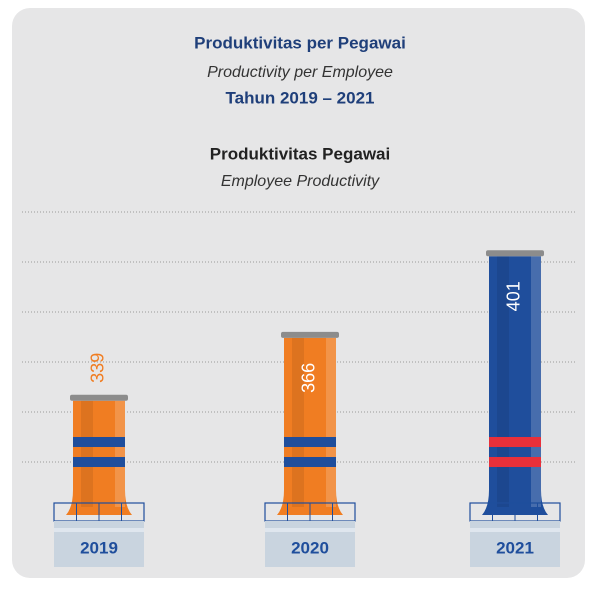 The width and height of the screenshot is (597, 589). I want to click on page-title: Produktivitas per Pegawai, so click(300, 42).